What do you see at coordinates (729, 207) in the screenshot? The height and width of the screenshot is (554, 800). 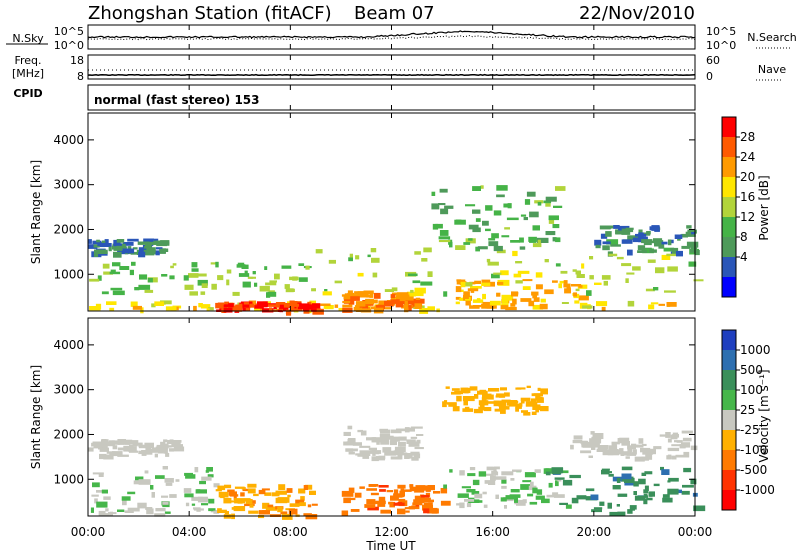 I see `colorbar-segment` at bounding box center [729, 207].